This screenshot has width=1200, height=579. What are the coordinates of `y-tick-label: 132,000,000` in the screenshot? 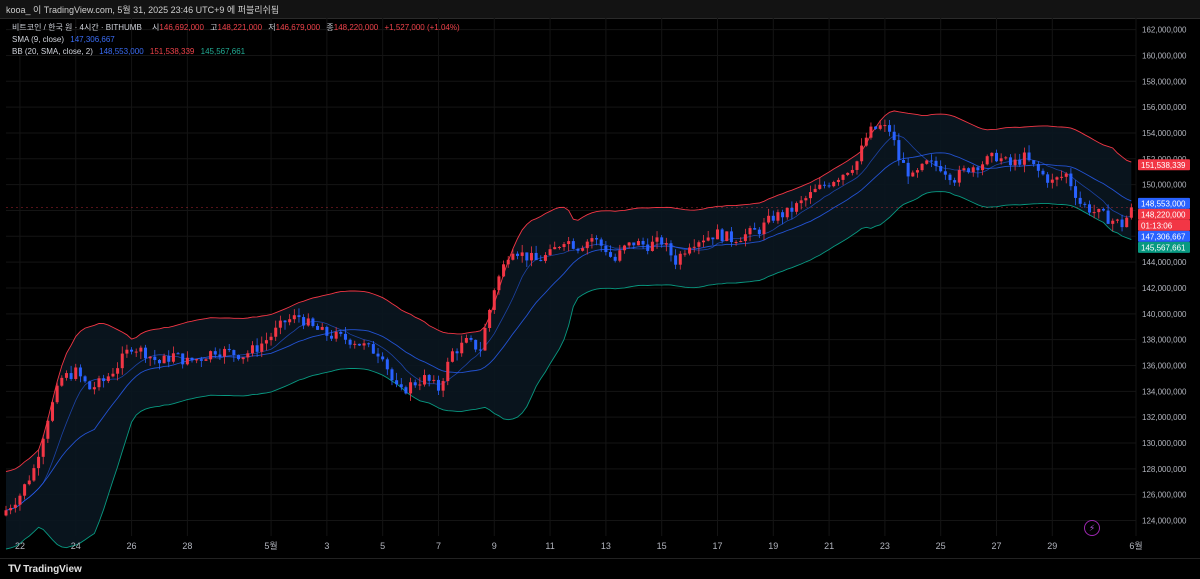 It's located at (1164, 417).